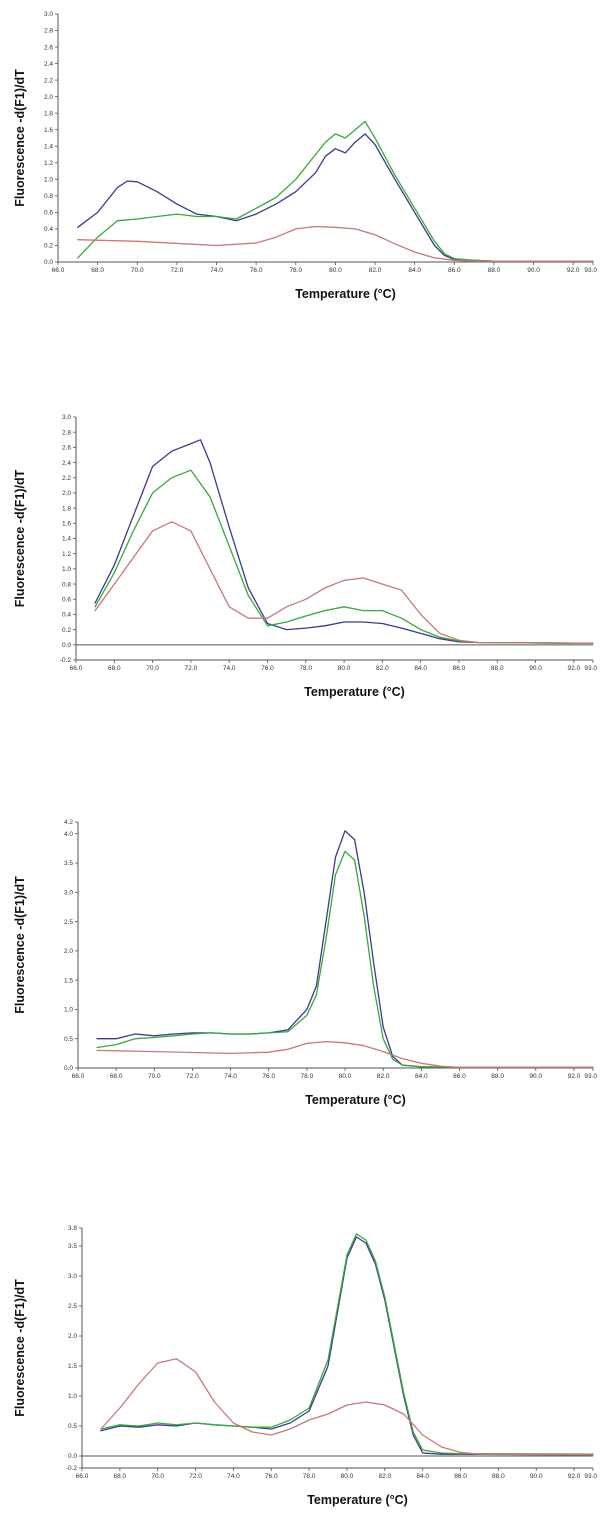 The image size is (600, 1525). Describe the element at coordinates (48, 246) in the screenshot. I see `y-tick-label: 0.2` at that location.